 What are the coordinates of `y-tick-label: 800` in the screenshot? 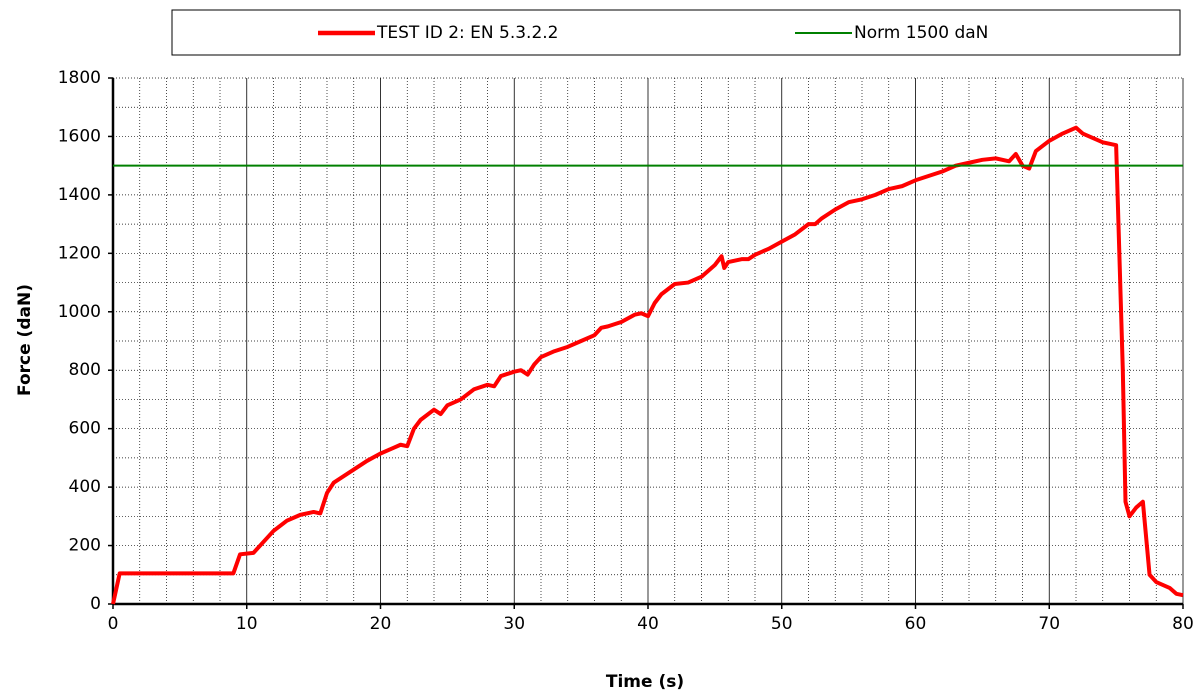 It's located at (85, 370).